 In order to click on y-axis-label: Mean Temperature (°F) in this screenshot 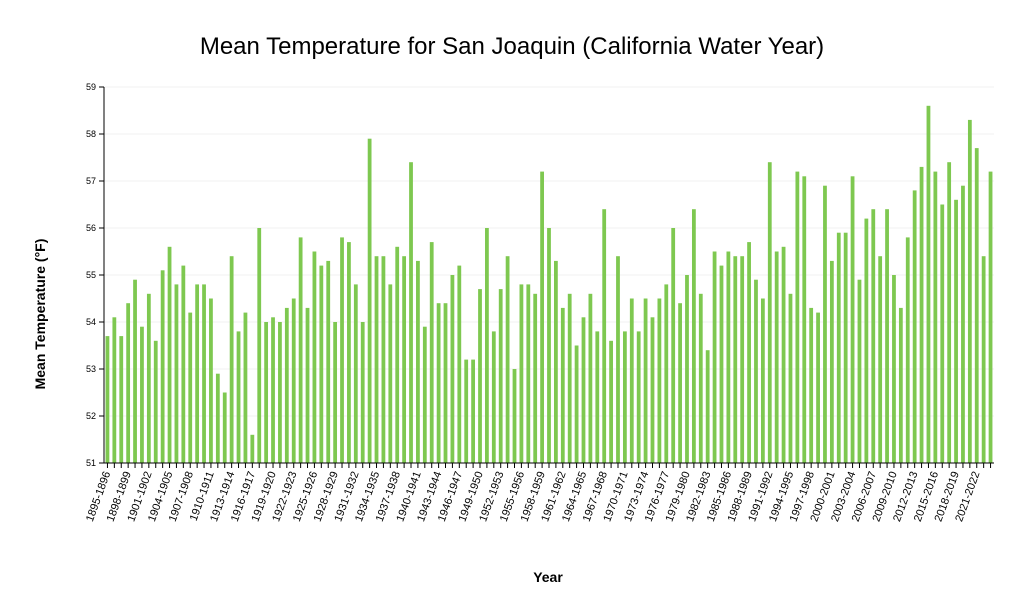, I will do `click(40, 314)`.